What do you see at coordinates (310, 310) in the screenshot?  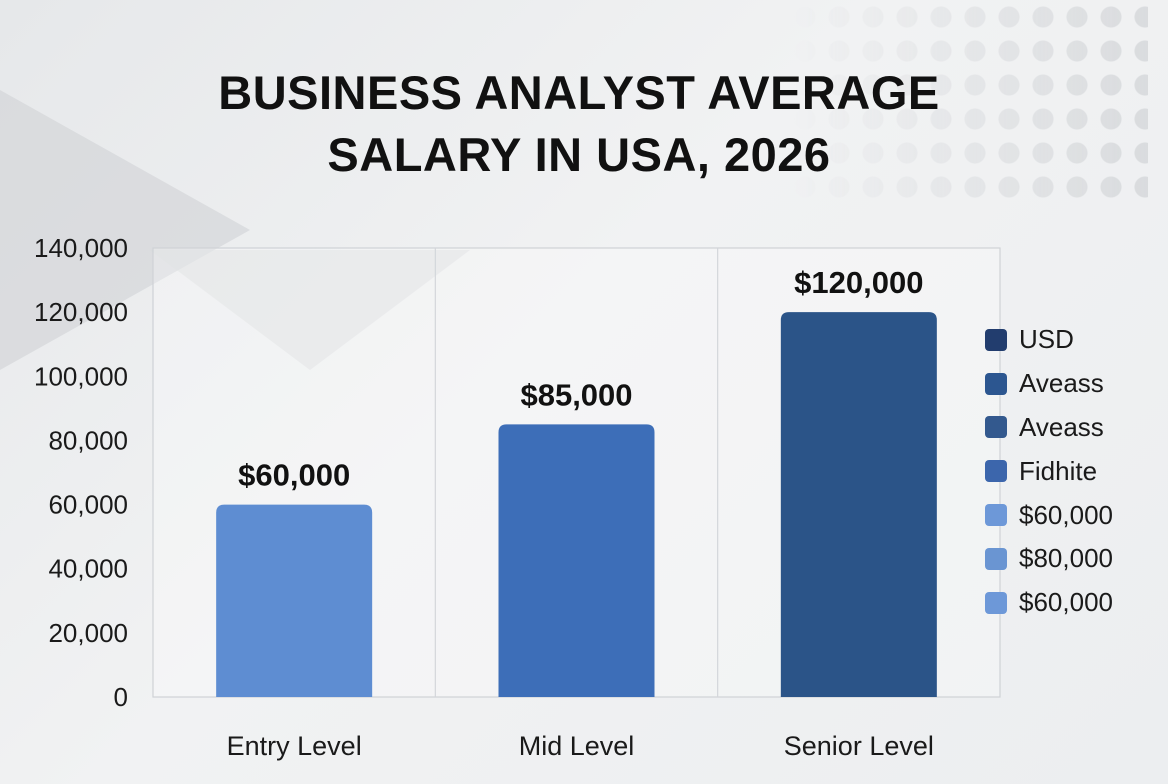 I see `background-triangle-center` at bounding box center [310, 310].